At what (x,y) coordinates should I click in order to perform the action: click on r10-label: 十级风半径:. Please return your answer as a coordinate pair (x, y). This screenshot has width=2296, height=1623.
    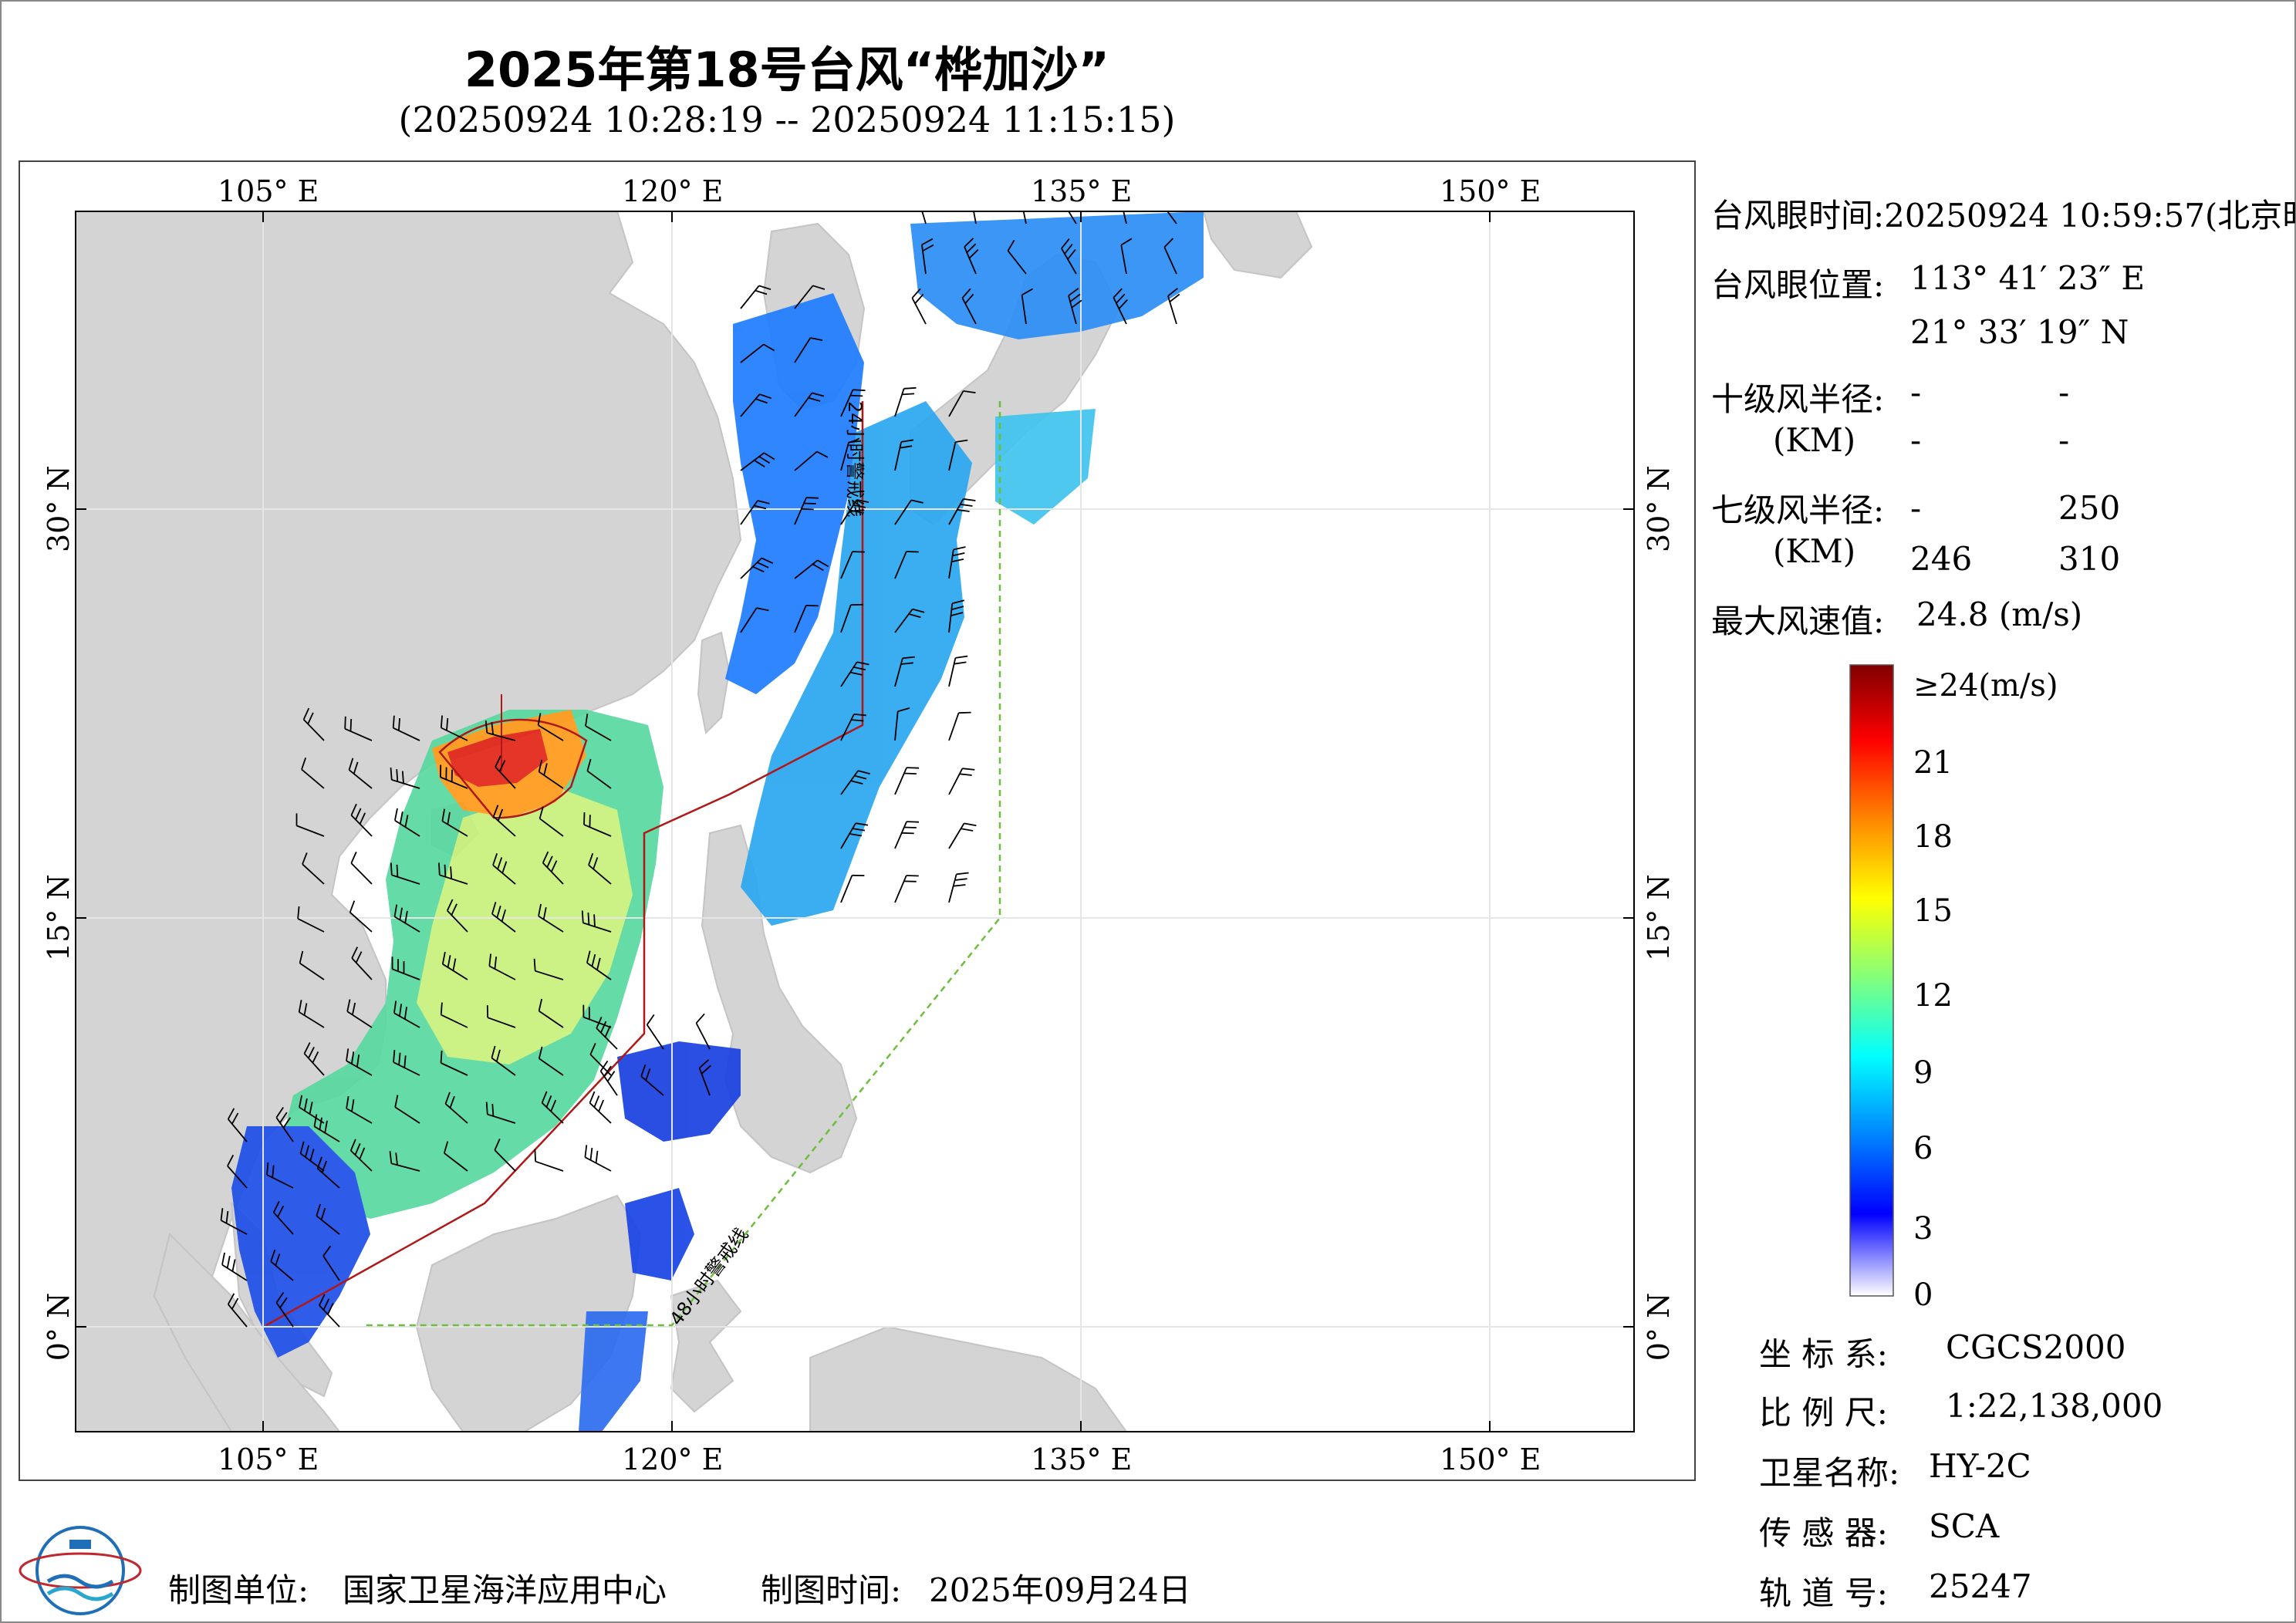
    Looking at the image, I should click on (1798, 399).